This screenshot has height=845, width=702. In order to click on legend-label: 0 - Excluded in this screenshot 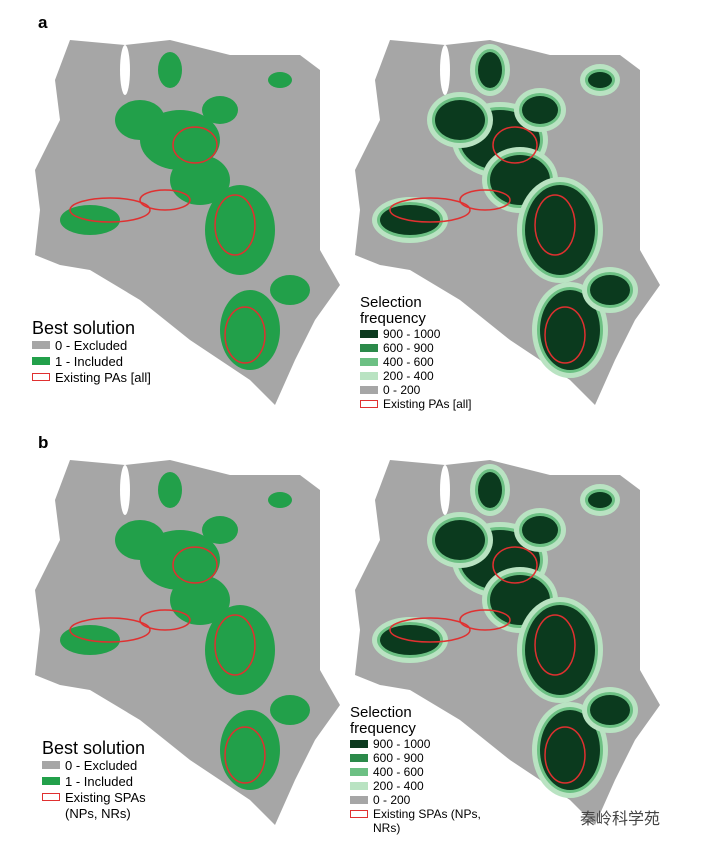, I will do `click(101, 765)`.